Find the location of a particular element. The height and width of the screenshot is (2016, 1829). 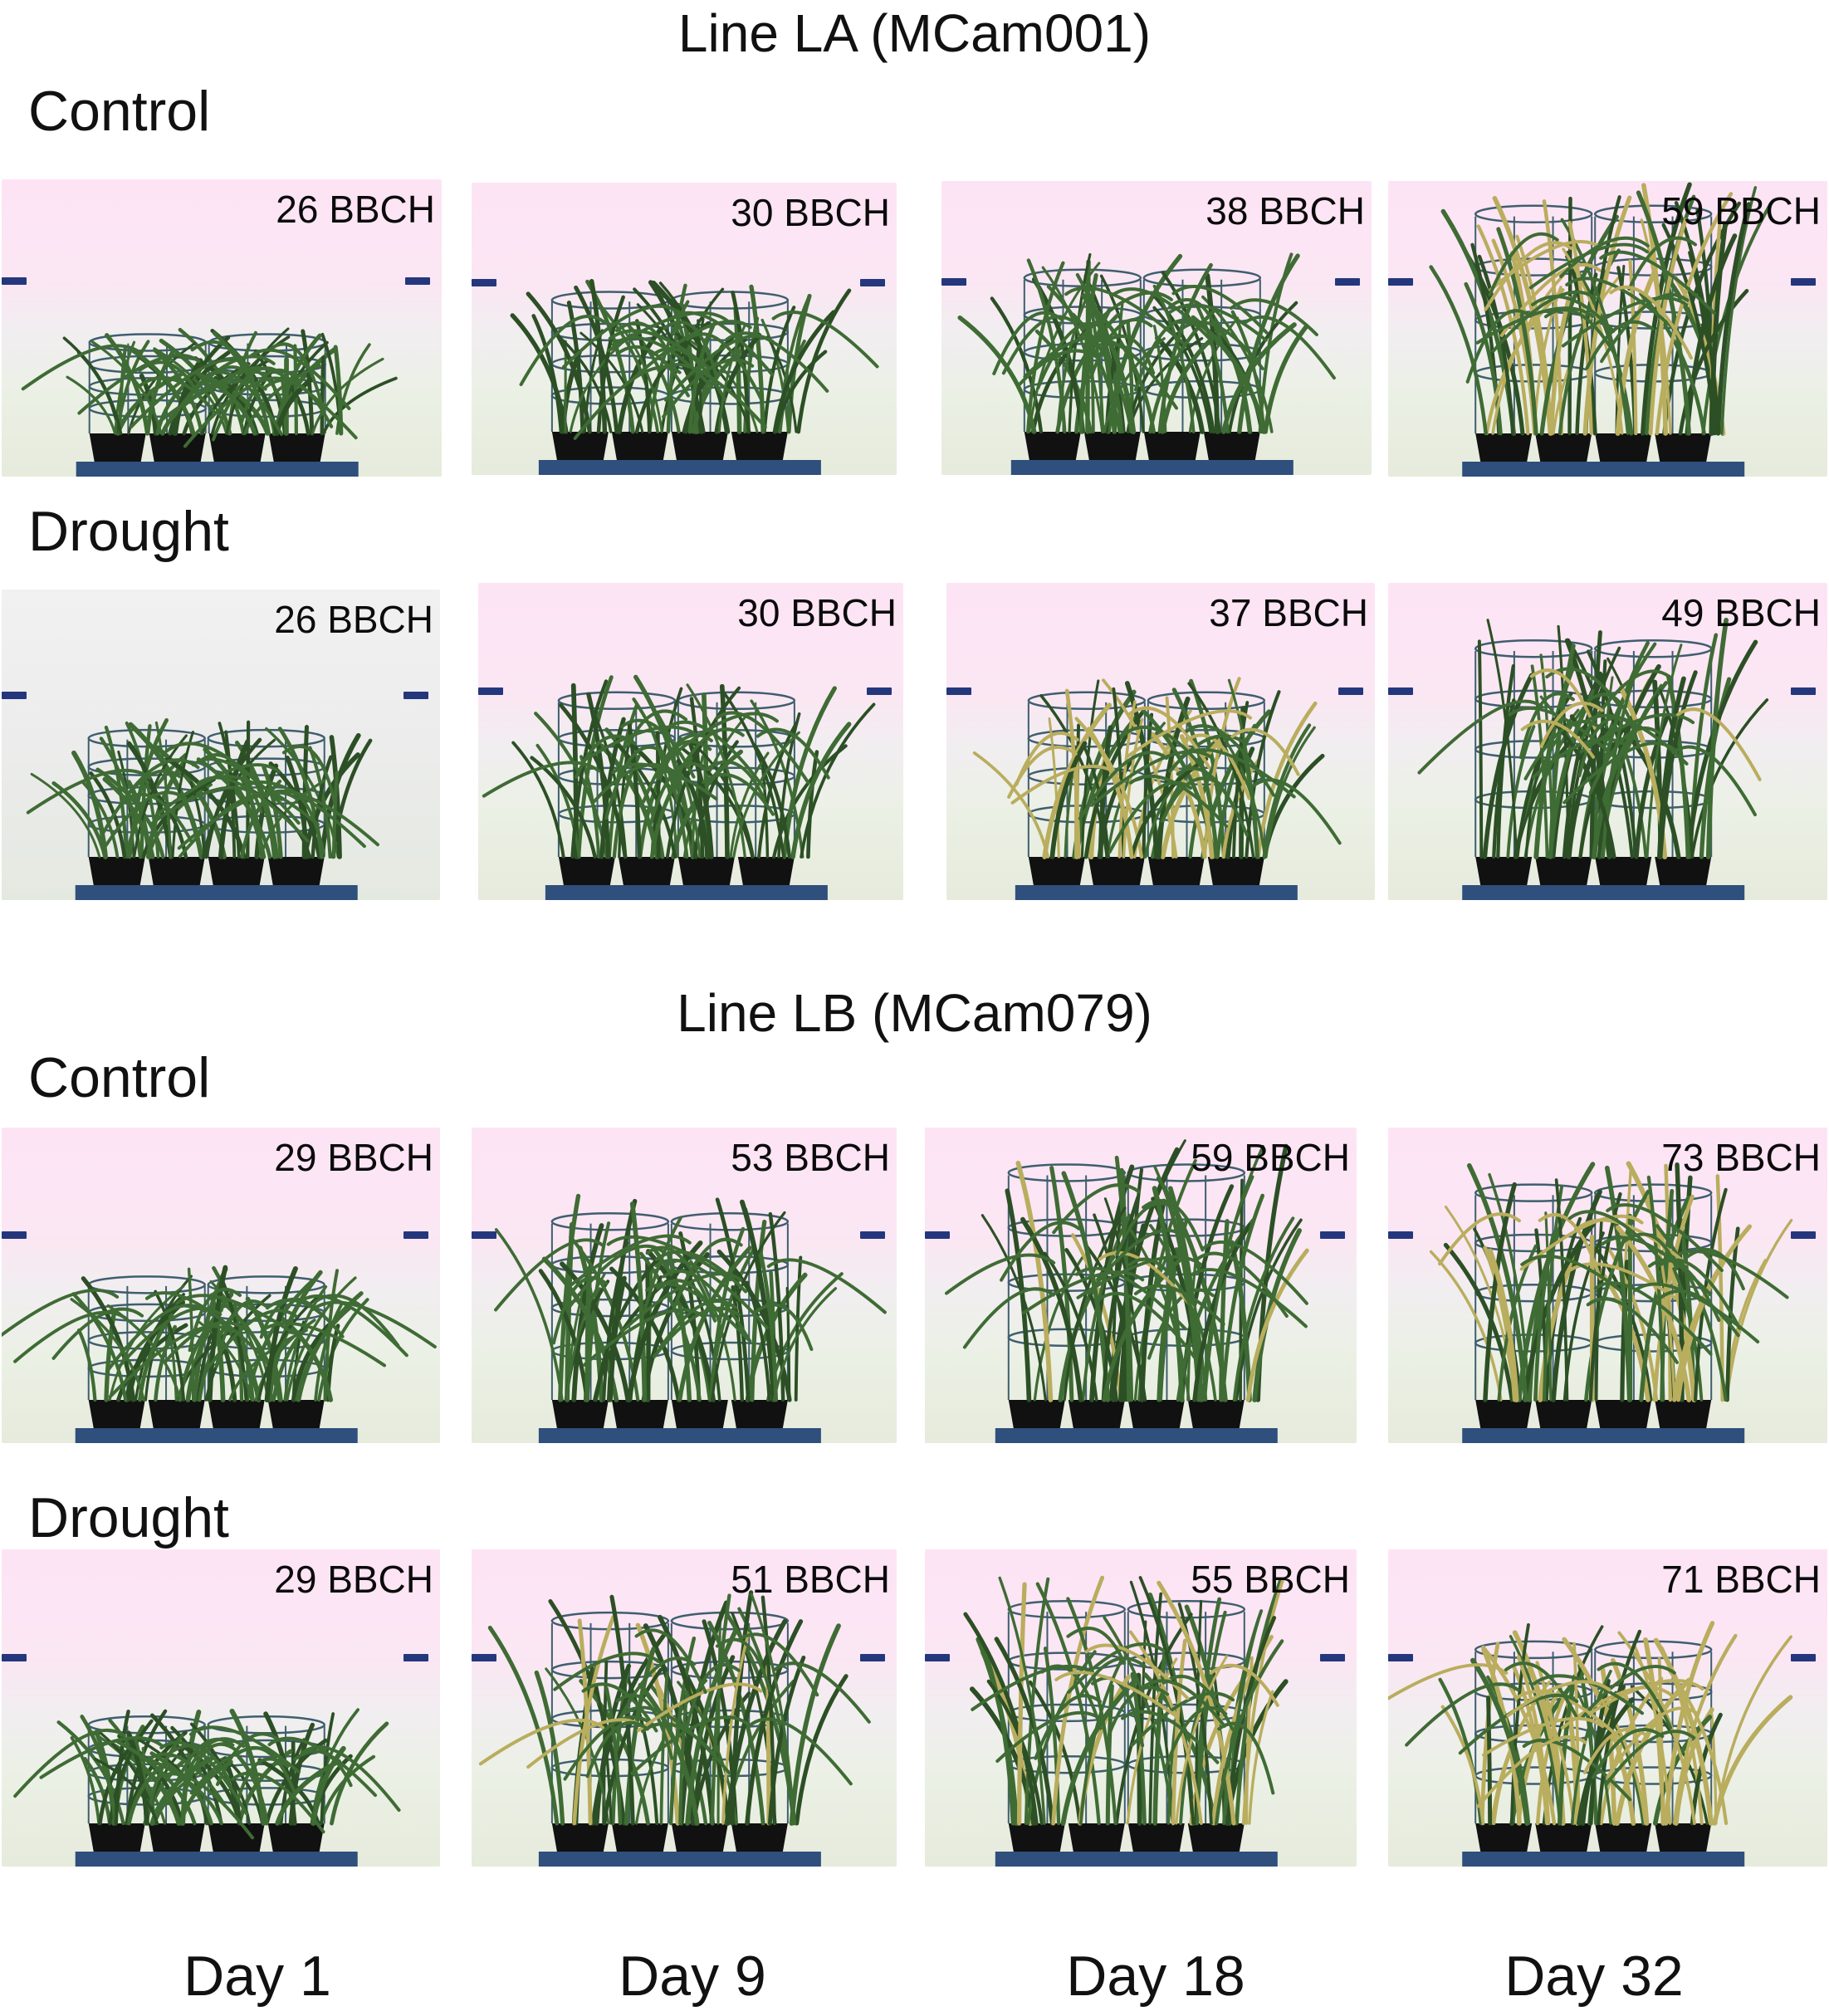

plant-photo: 55 BBCH is located at coordinates (1141, 1708).